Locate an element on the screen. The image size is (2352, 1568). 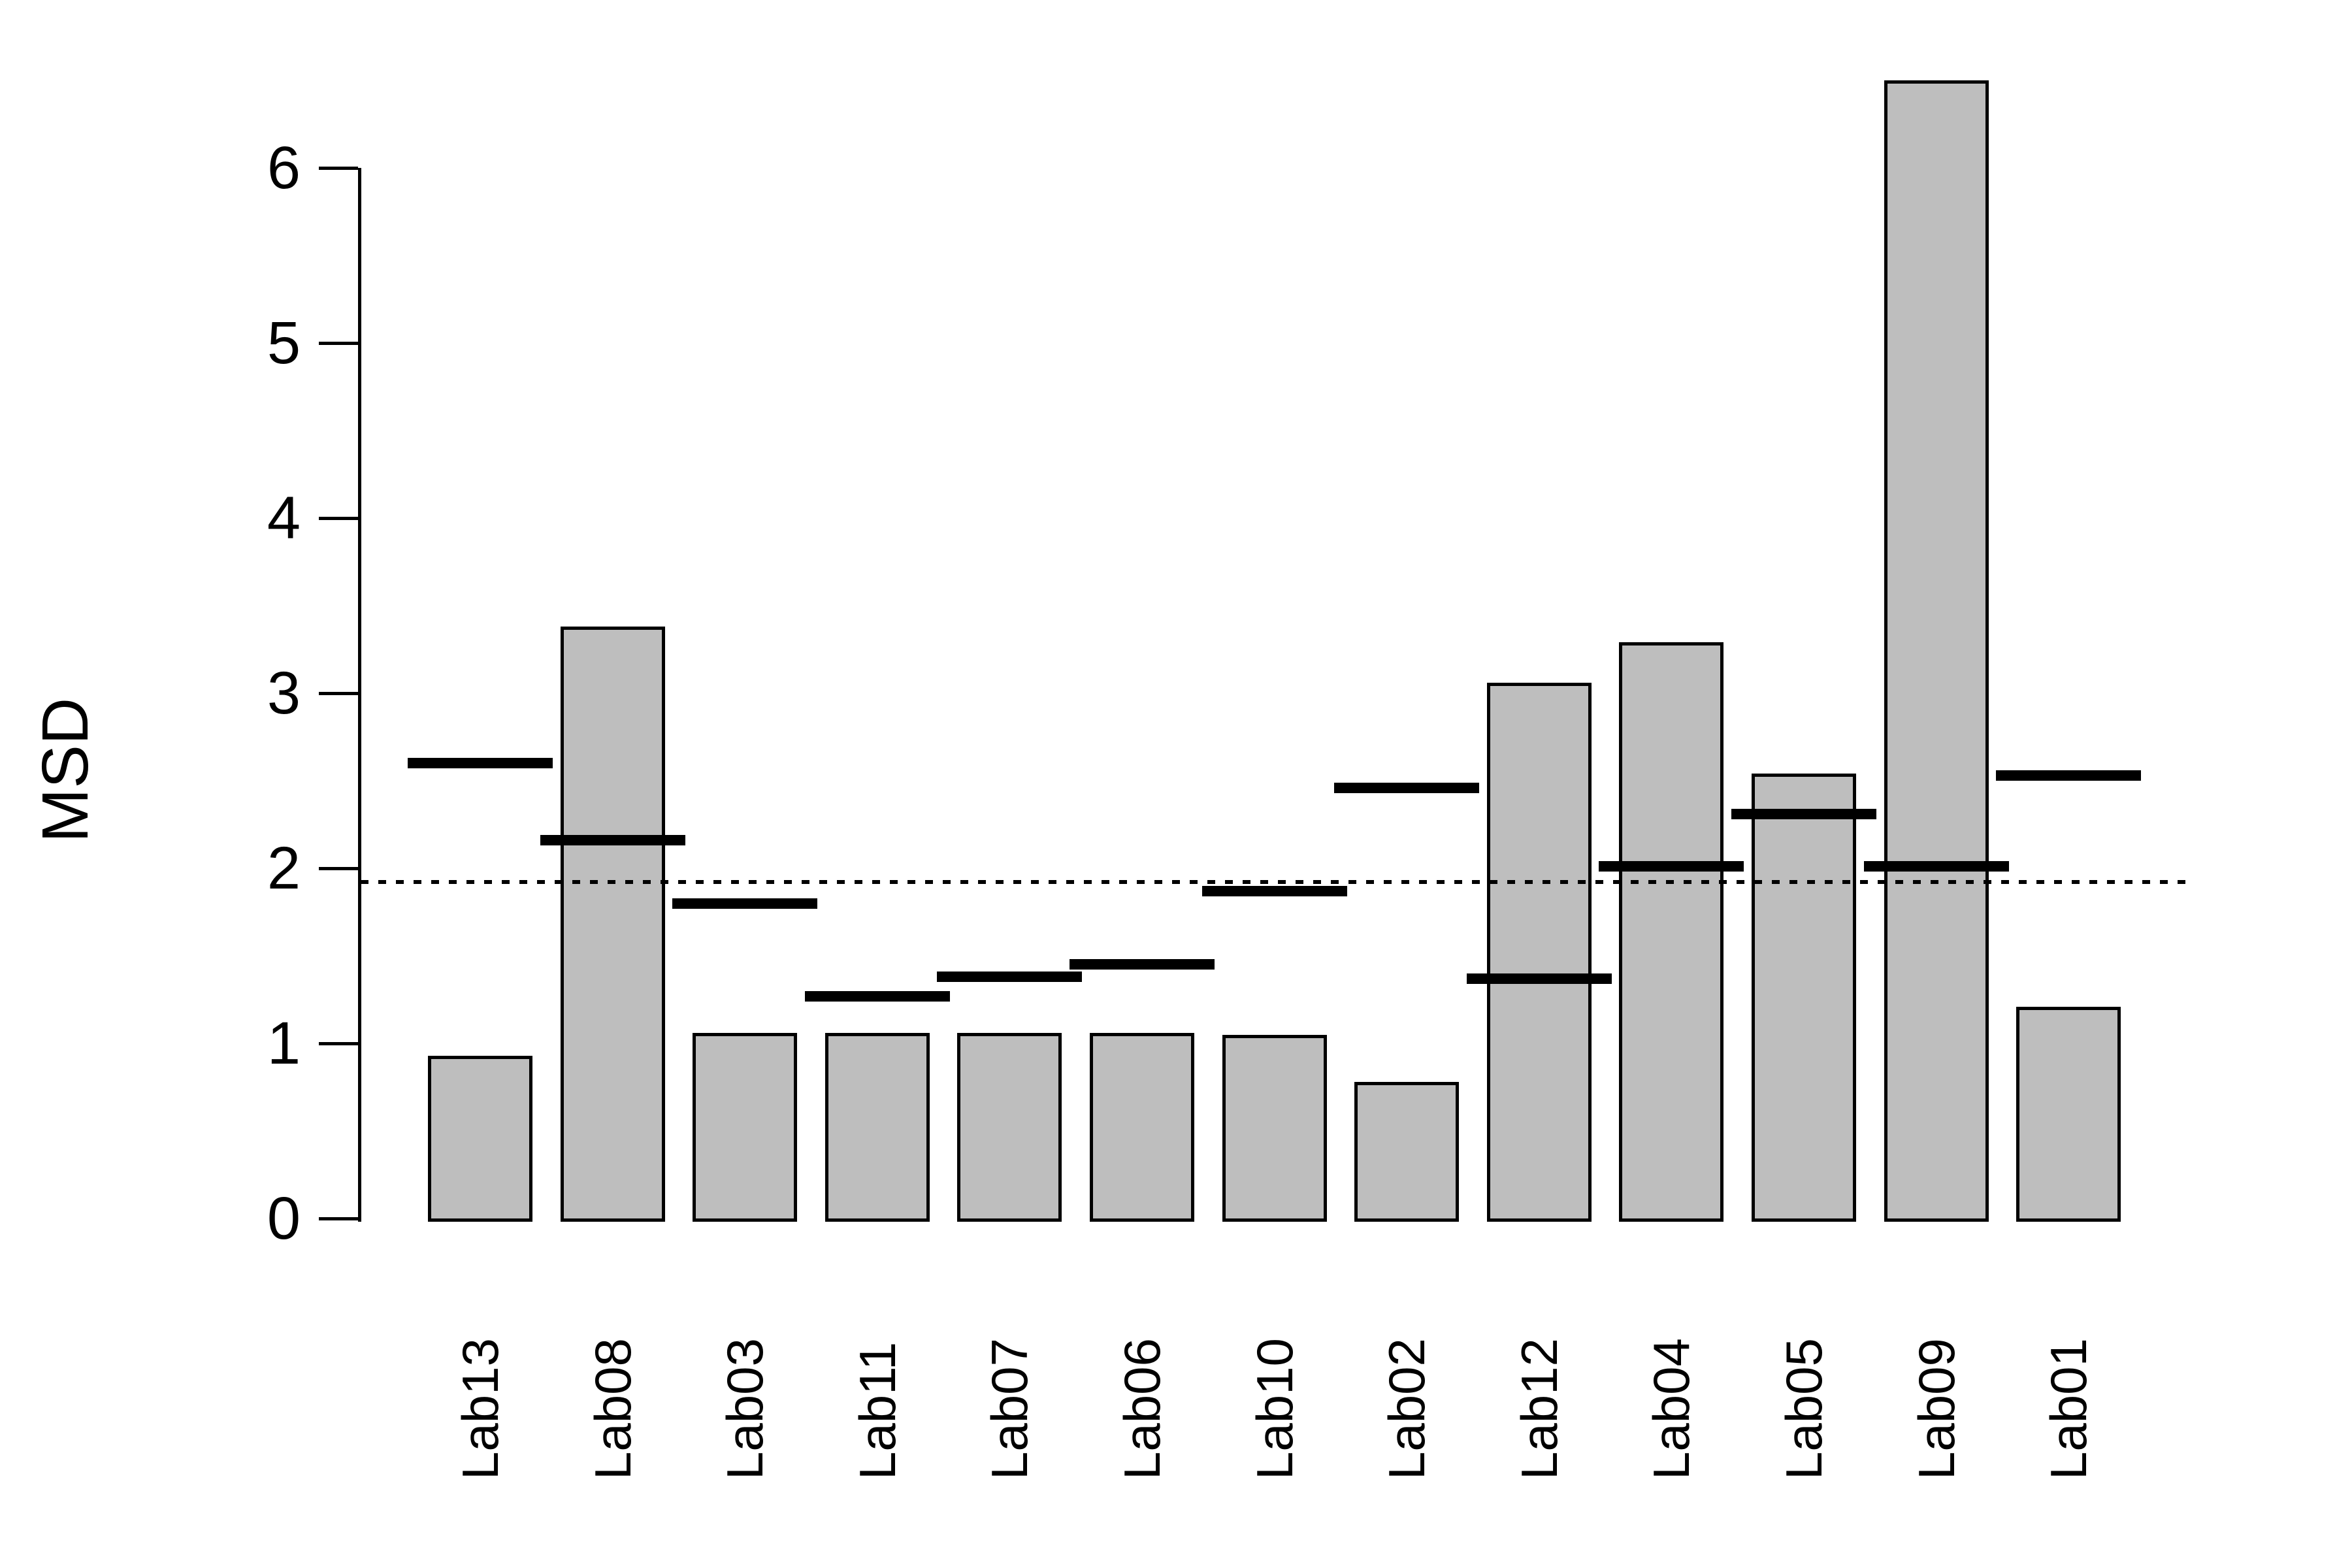
y-tick-label: 5 is located at coordinates (284, 343).